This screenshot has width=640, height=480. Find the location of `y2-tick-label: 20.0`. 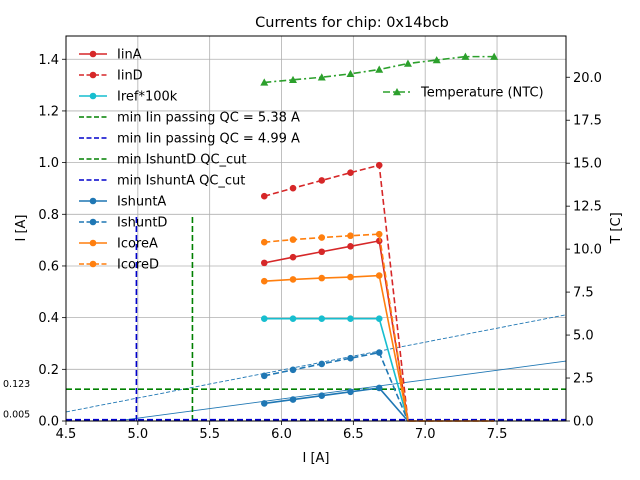

y2-tick-label: 20.0 is located at coordinates (587, 78).